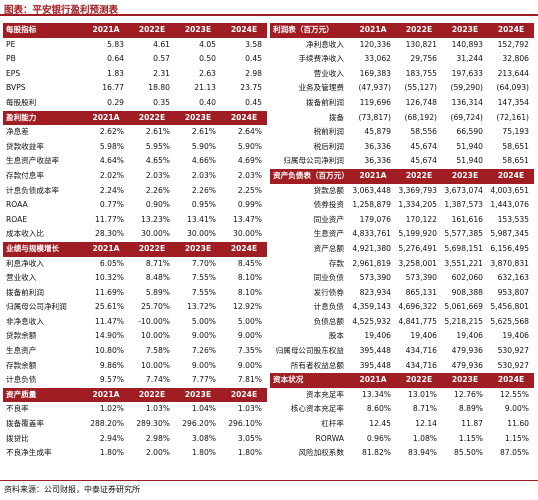 This screenshot has height=500, width=538. What do you see at coordinates (201, 307) in the screenshot?
I see `cell-value: 13.72%` at bounding box center [201, 307].